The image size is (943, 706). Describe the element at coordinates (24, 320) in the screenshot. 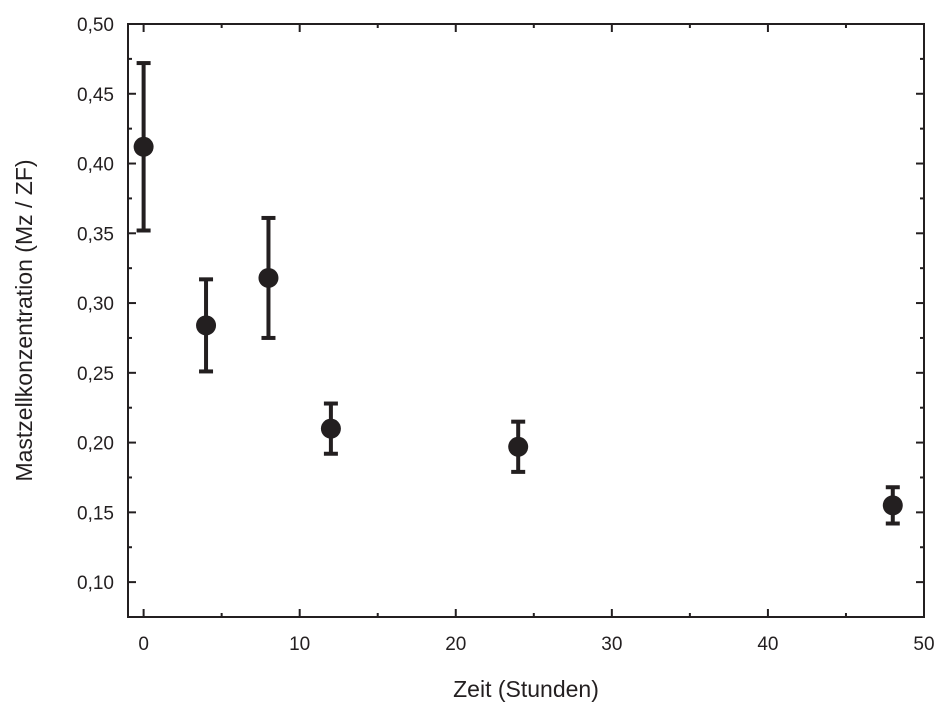

I see `y-axis-title: Mastzellkonzentration (Mz / ZF)` at that location.